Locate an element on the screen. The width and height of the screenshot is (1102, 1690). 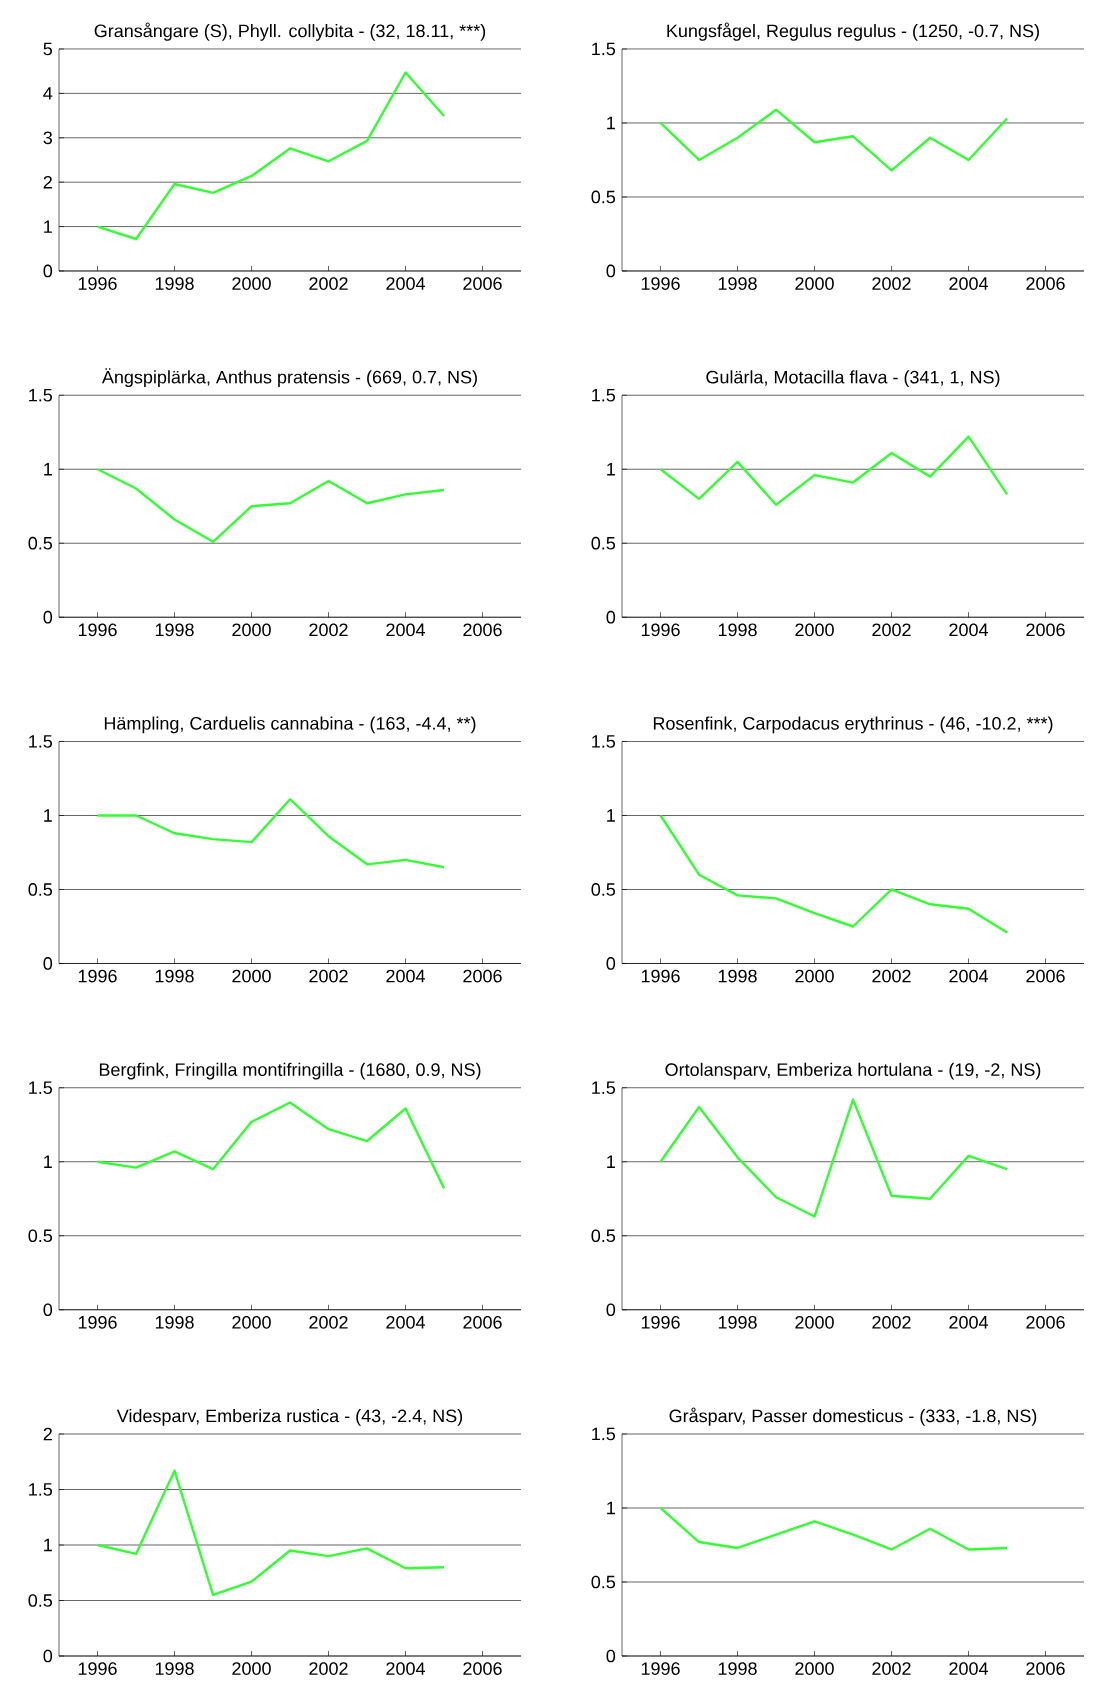
y-tick-label: 4 is located at coordinates (48, 93).